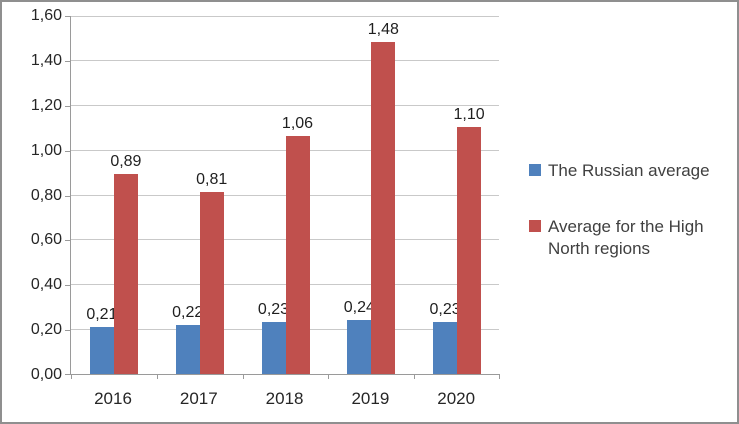 This screenshot has height=424, width=739. I want to click on bar-high-north-2020, so click(469, 250).